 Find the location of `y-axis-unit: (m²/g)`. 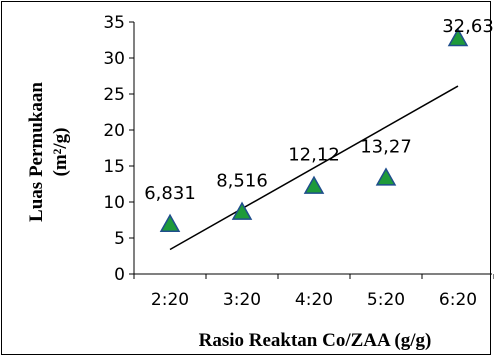

y-axis-unit: (m²/g) is located at coordinates (60, 152).